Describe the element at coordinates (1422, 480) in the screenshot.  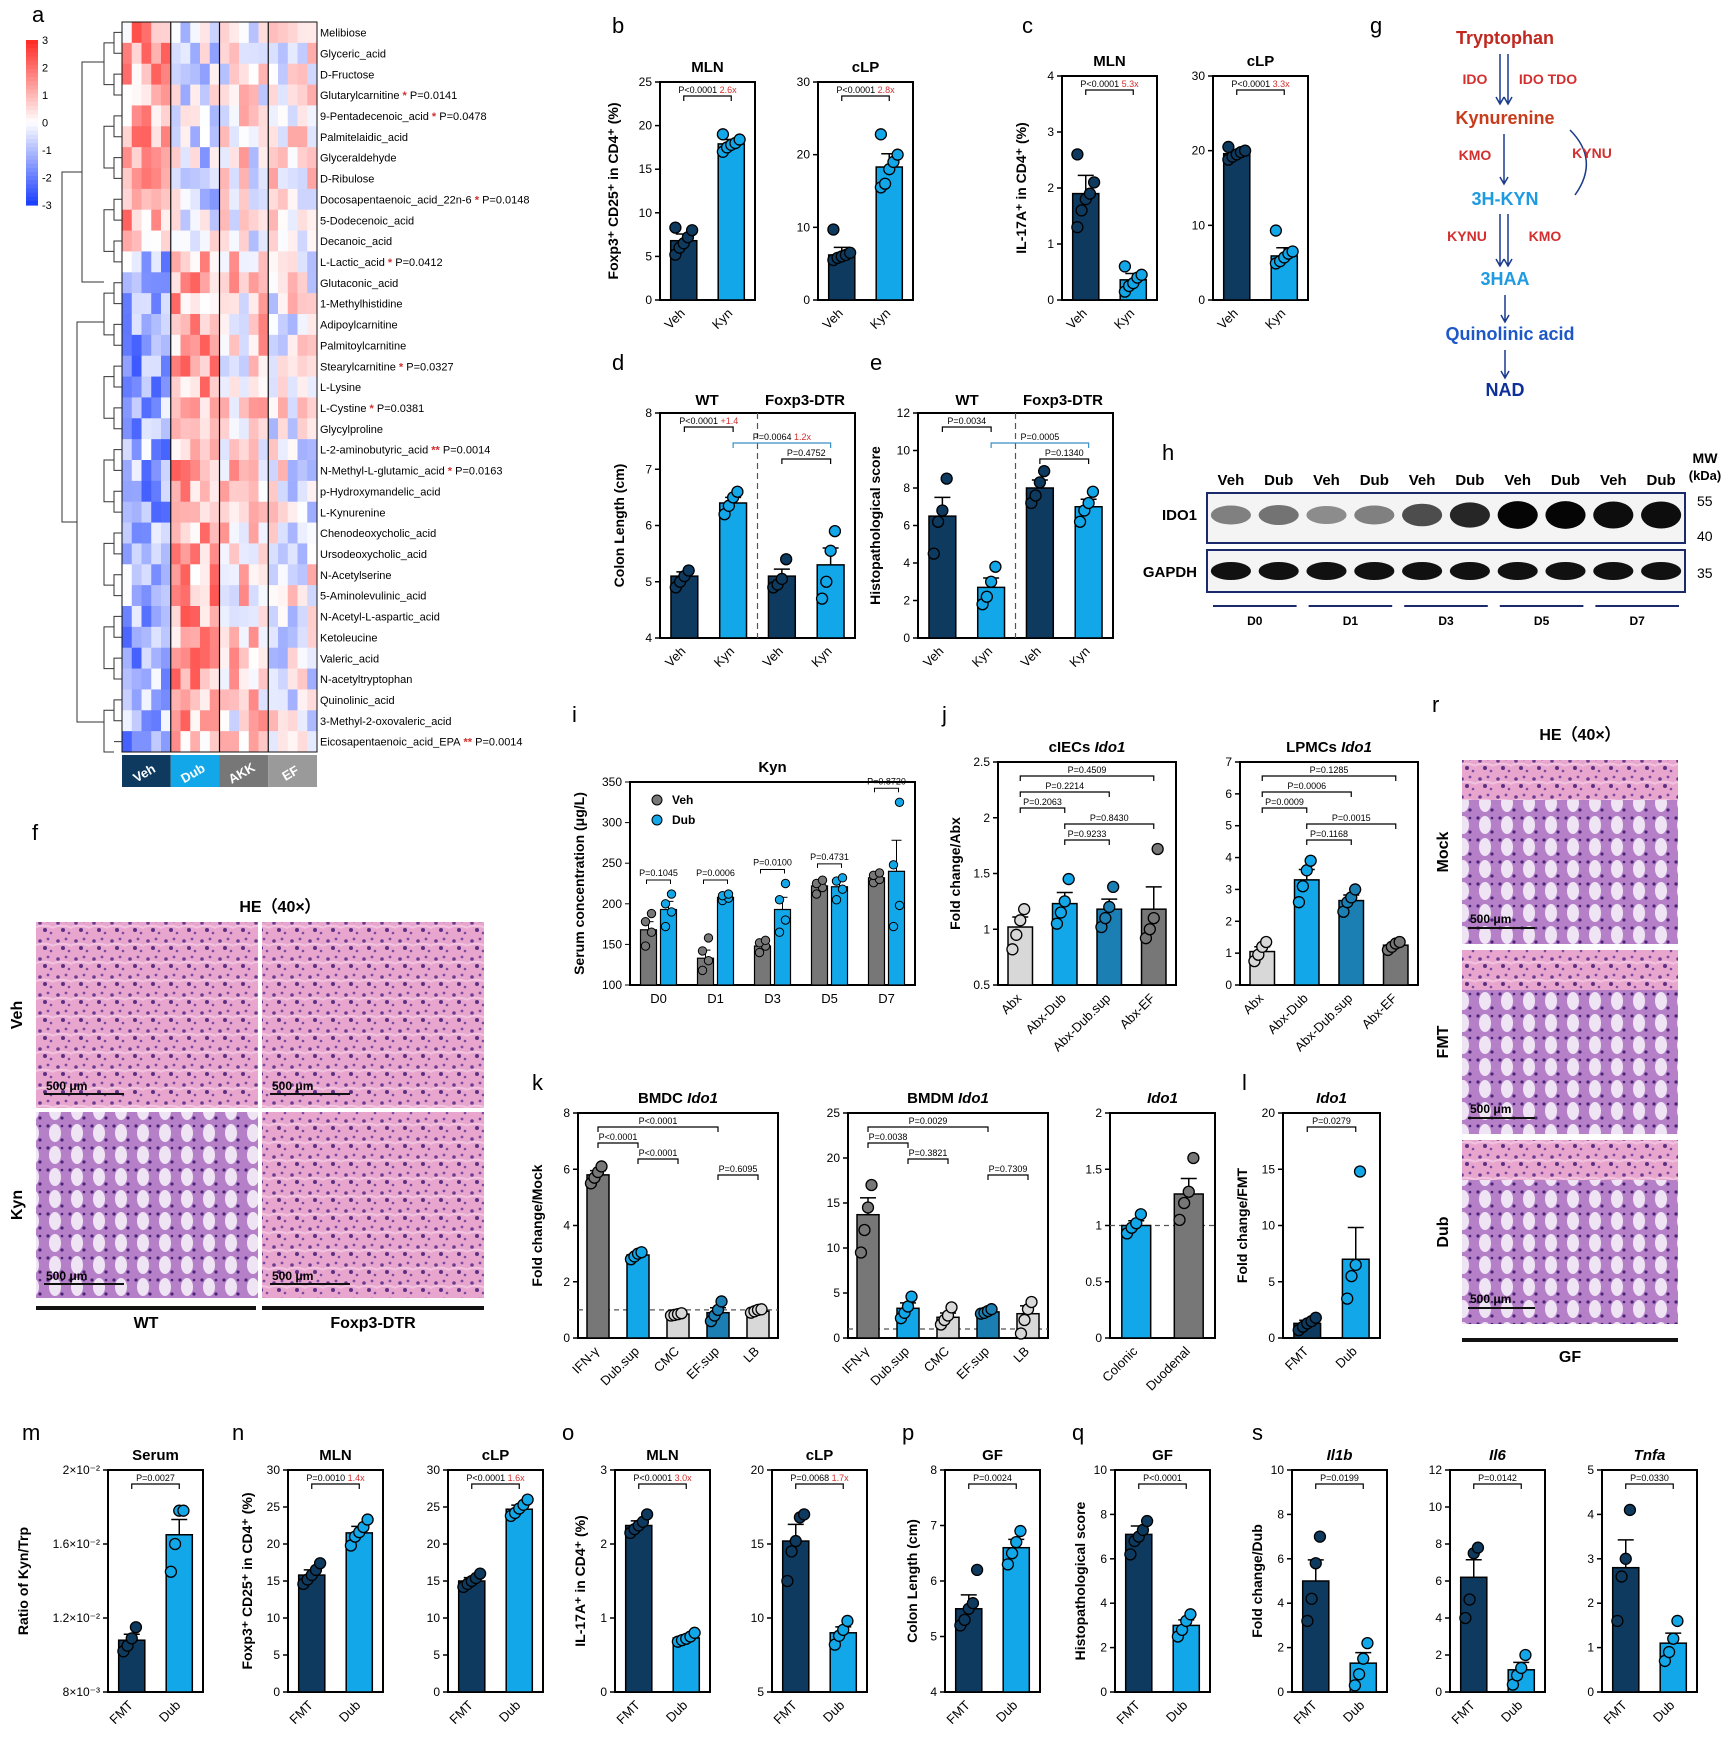
I see `lane-label: Veh` at that location.